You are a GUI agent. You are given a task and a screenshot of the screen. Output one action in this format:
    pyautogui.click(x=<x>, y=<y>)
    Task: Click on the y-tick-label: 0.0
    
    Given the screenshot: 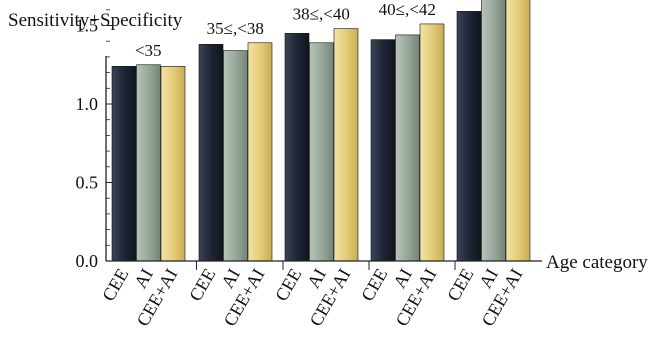 What is the action you would take?
    pyautogui.click(x=87, y=261)
    